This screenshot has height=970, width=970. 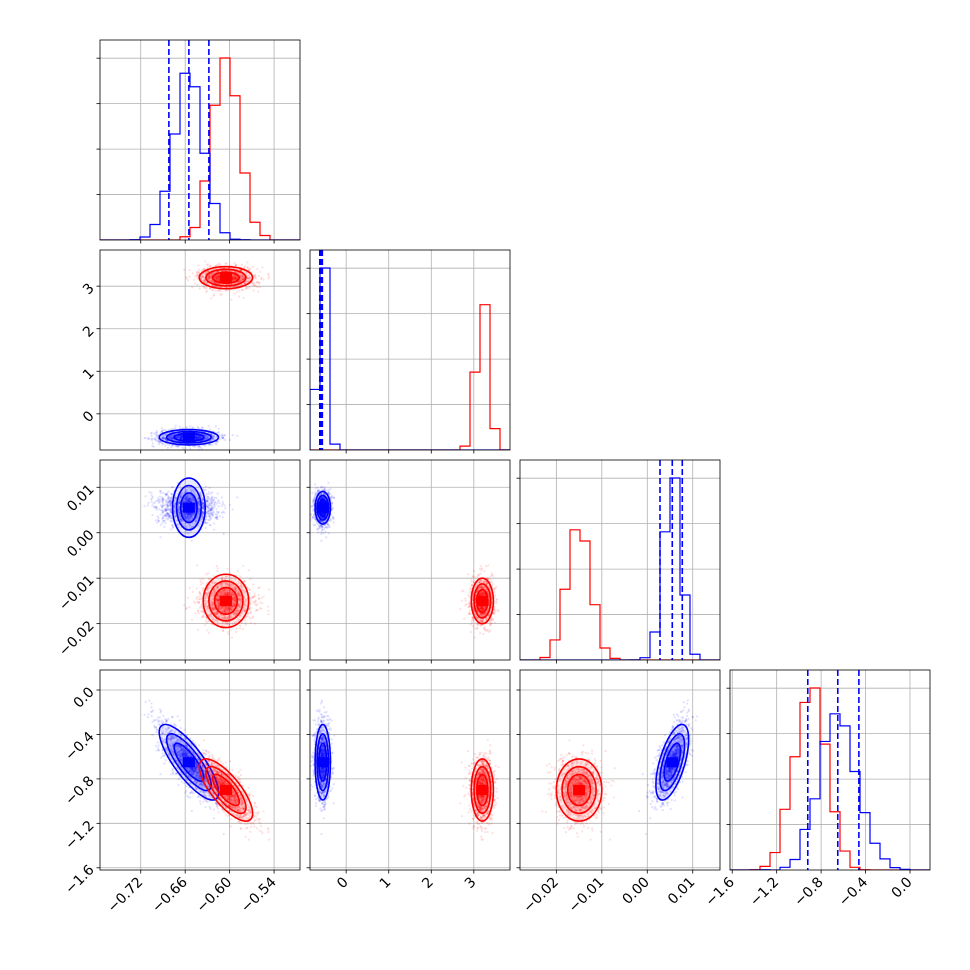 I want to click on x-tick-label: 2, so click(x=428, y=883).